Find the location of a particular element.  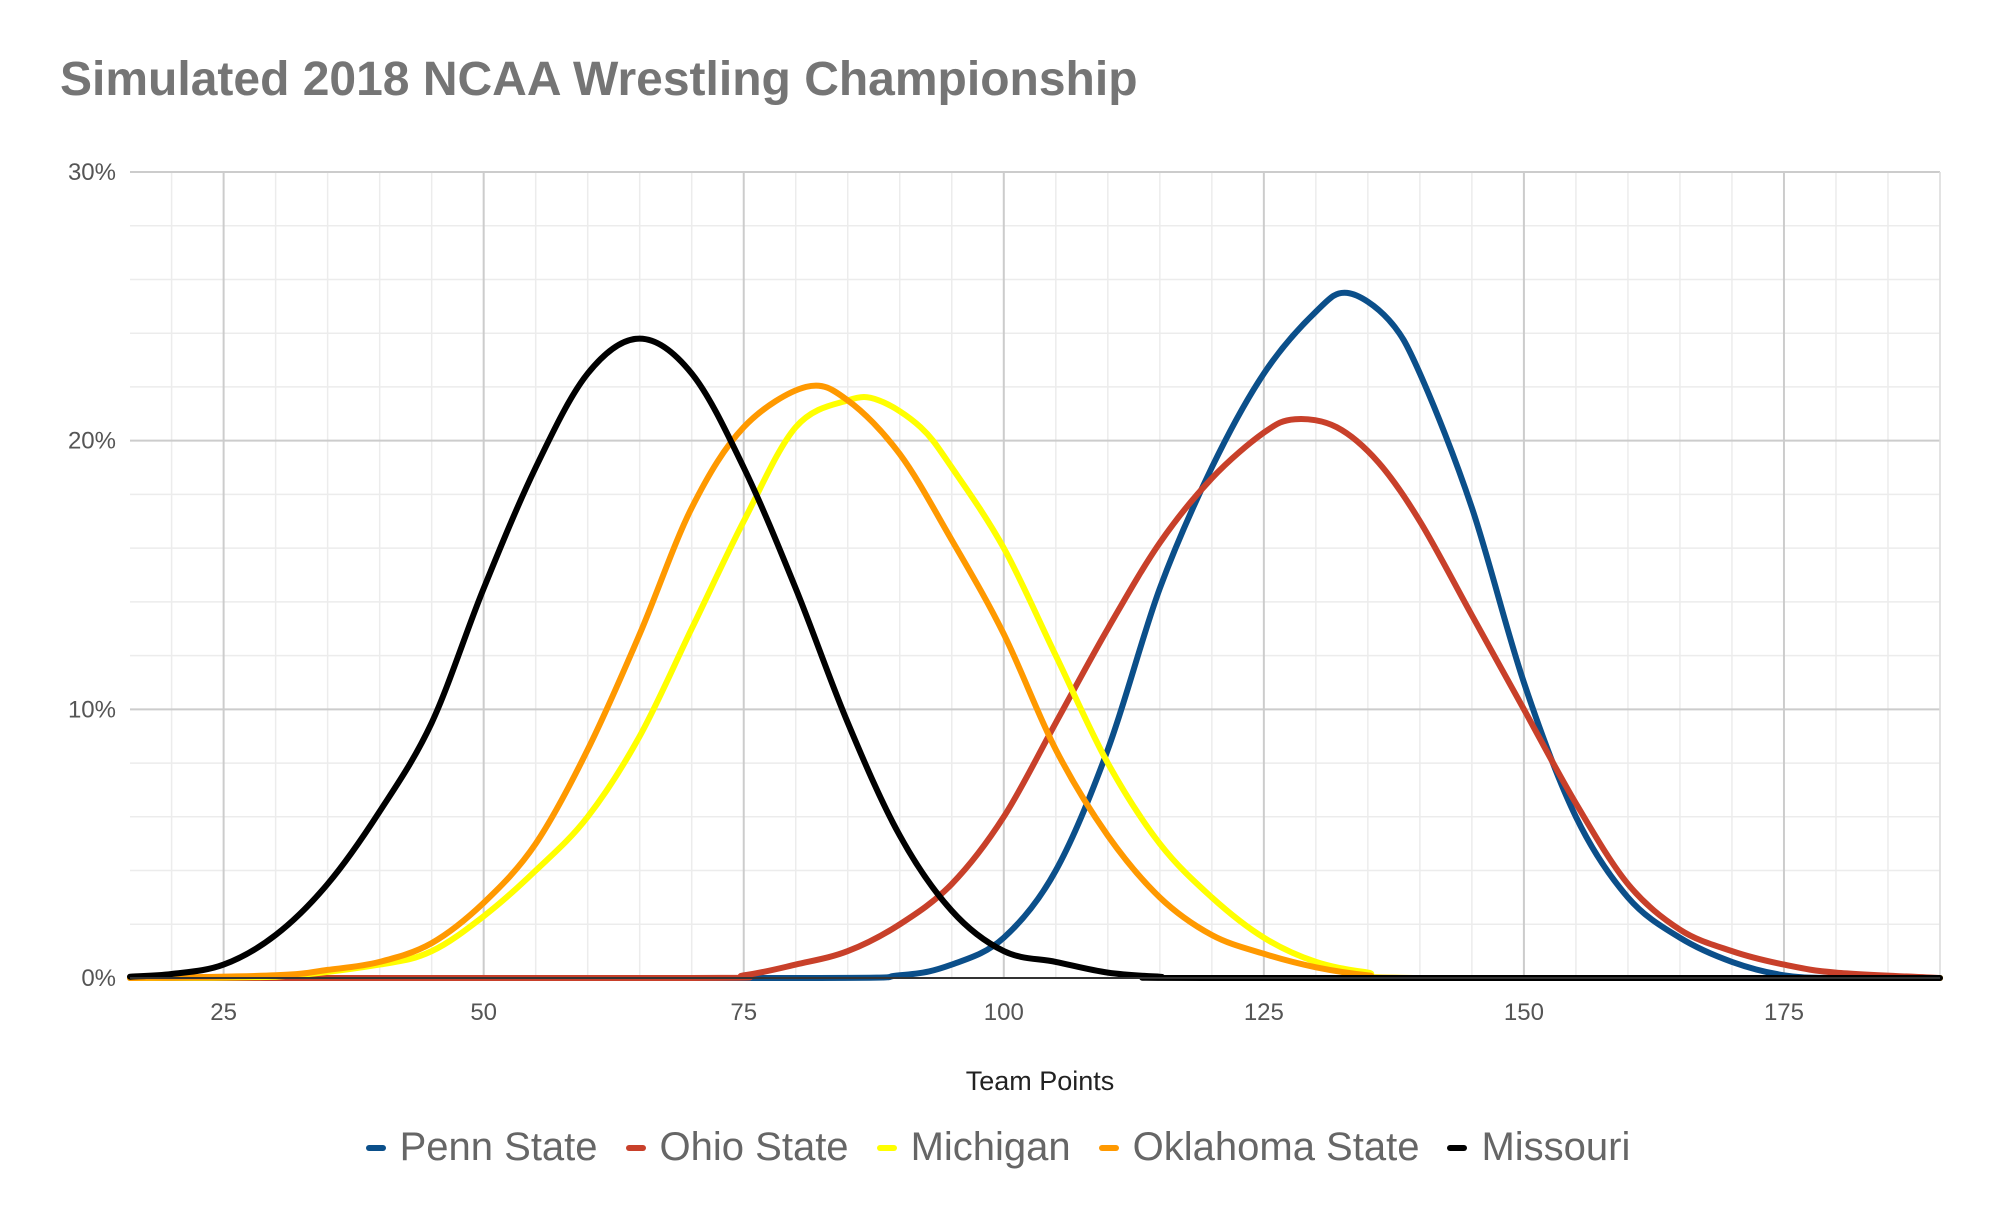

legend-label: Ohio State is located at coordinates (754, 1147).